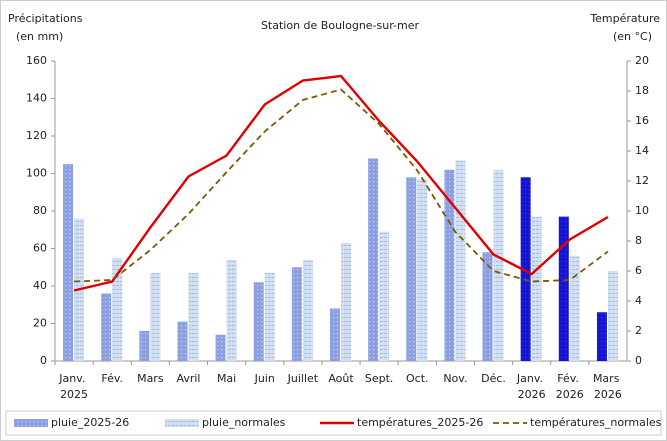  I want to click on y2-tick-label: 0, so click(638, 360).